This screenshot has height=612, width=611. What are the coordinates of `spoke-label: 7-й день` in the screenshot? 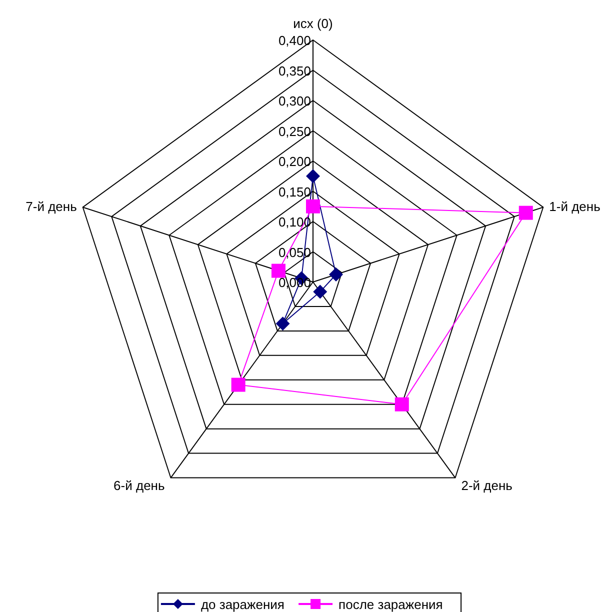 It's located at (52, 206).